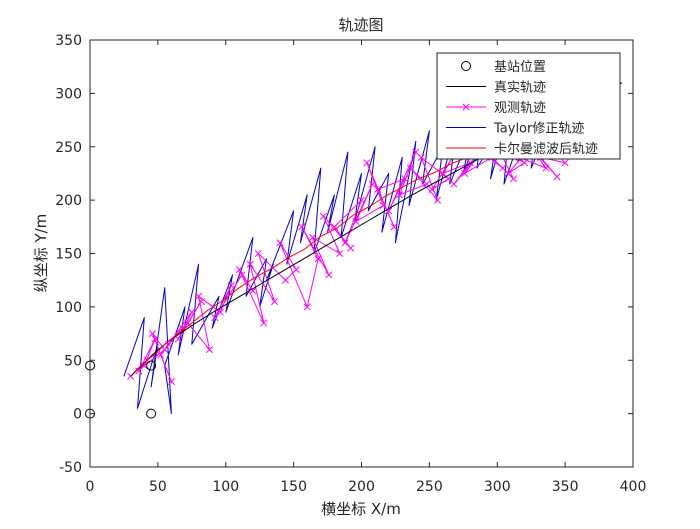 The height and width of the screenshot is (529, 700). I want to click on x-tick-label: 200, so click(361, 487).